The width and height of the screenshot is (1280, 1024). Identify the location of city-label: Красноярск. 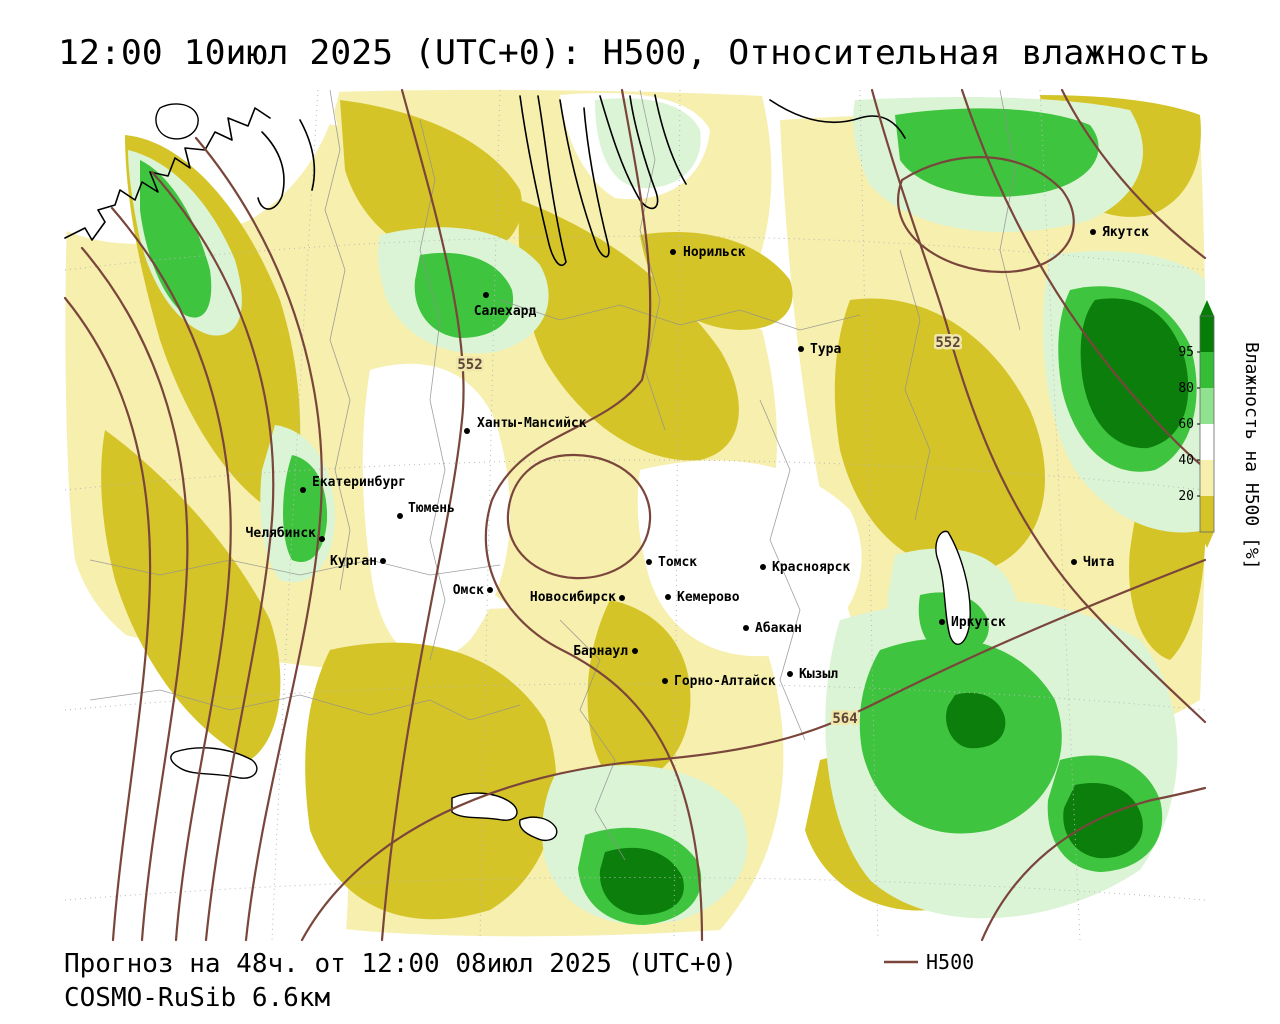
(811, 567).